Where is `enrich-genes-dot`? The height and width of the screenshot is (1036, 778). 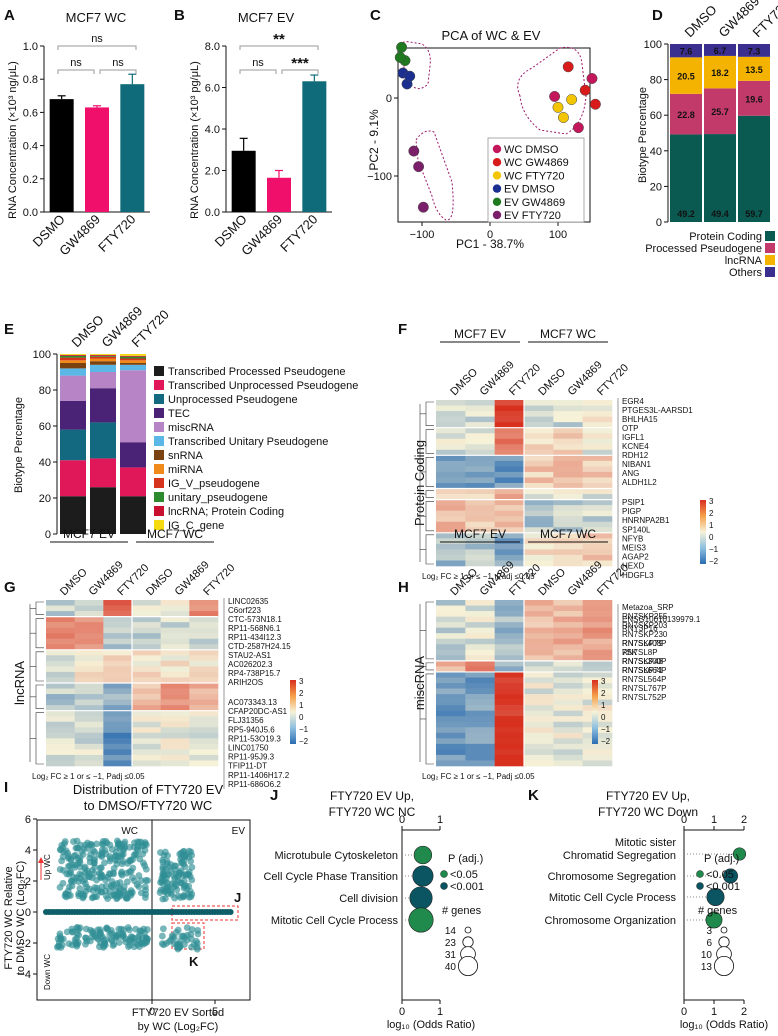 enrich-genes-dot is located at coordinates (467, 966).